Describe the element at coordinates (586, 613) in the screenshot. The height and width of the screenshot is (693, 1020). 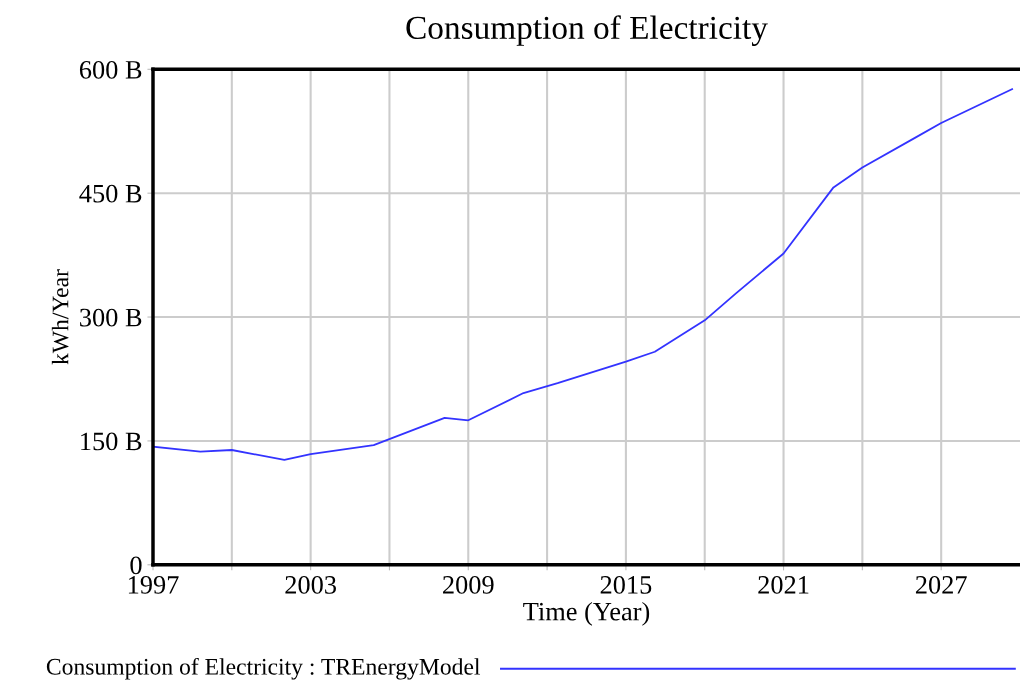
I see `x-axis-title: Time (Year)` at that location.